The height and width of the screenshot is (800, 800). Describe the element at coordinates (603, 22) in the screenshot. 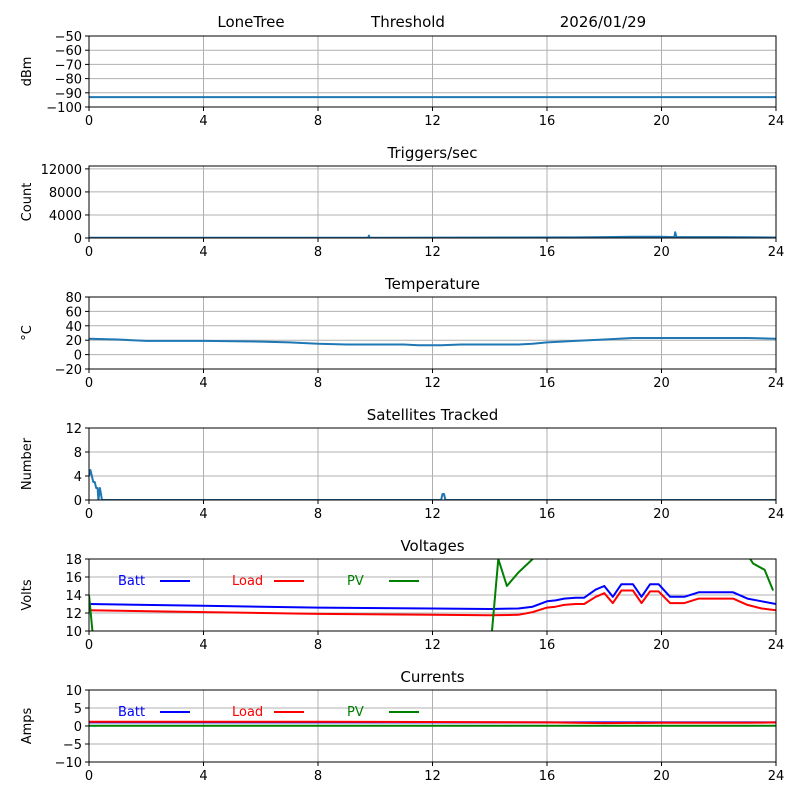

I see `header-date: 2026/01/29` at that location.